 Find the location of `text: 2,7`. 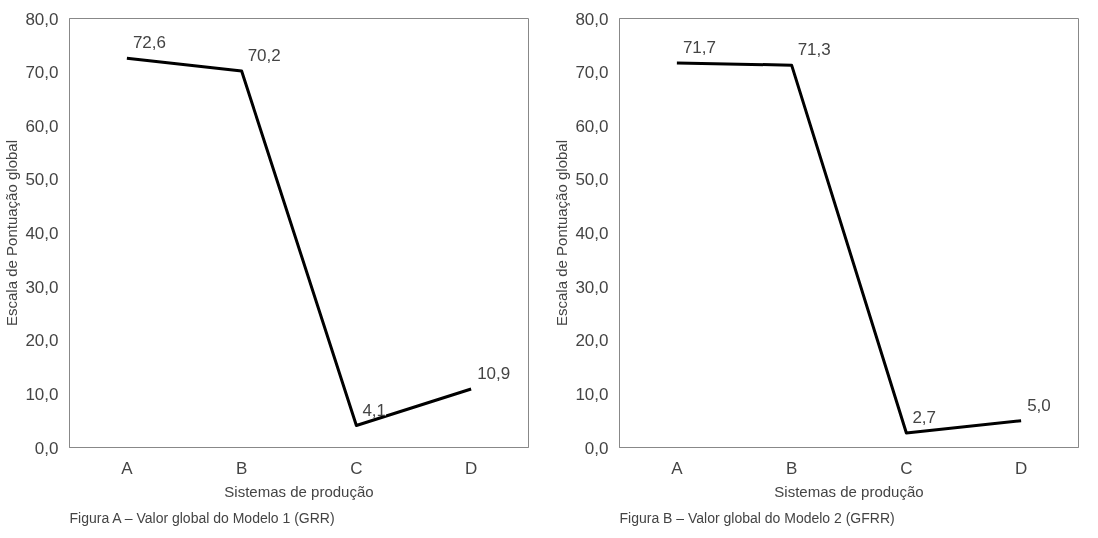

text: 2,7 is located at coordinates (924, 418).